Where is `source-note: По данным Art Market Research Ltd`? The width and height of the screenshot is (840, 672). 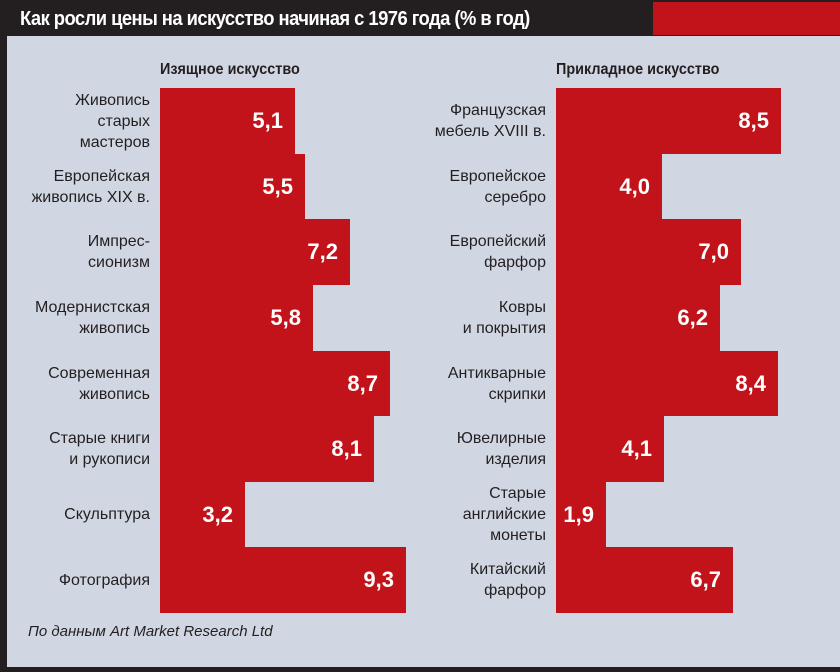
source-note: По данным Art Market Research Ltd is located at coordinates (150, 631).